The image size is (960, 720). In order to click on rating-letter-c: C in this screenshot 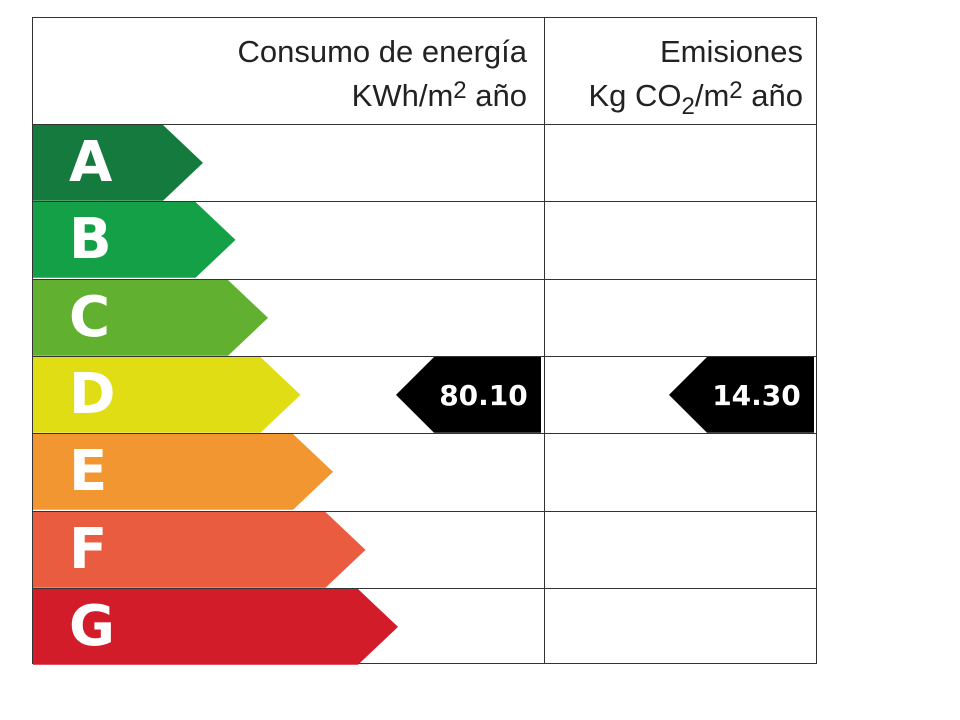, I will do `click(90, 317)`.